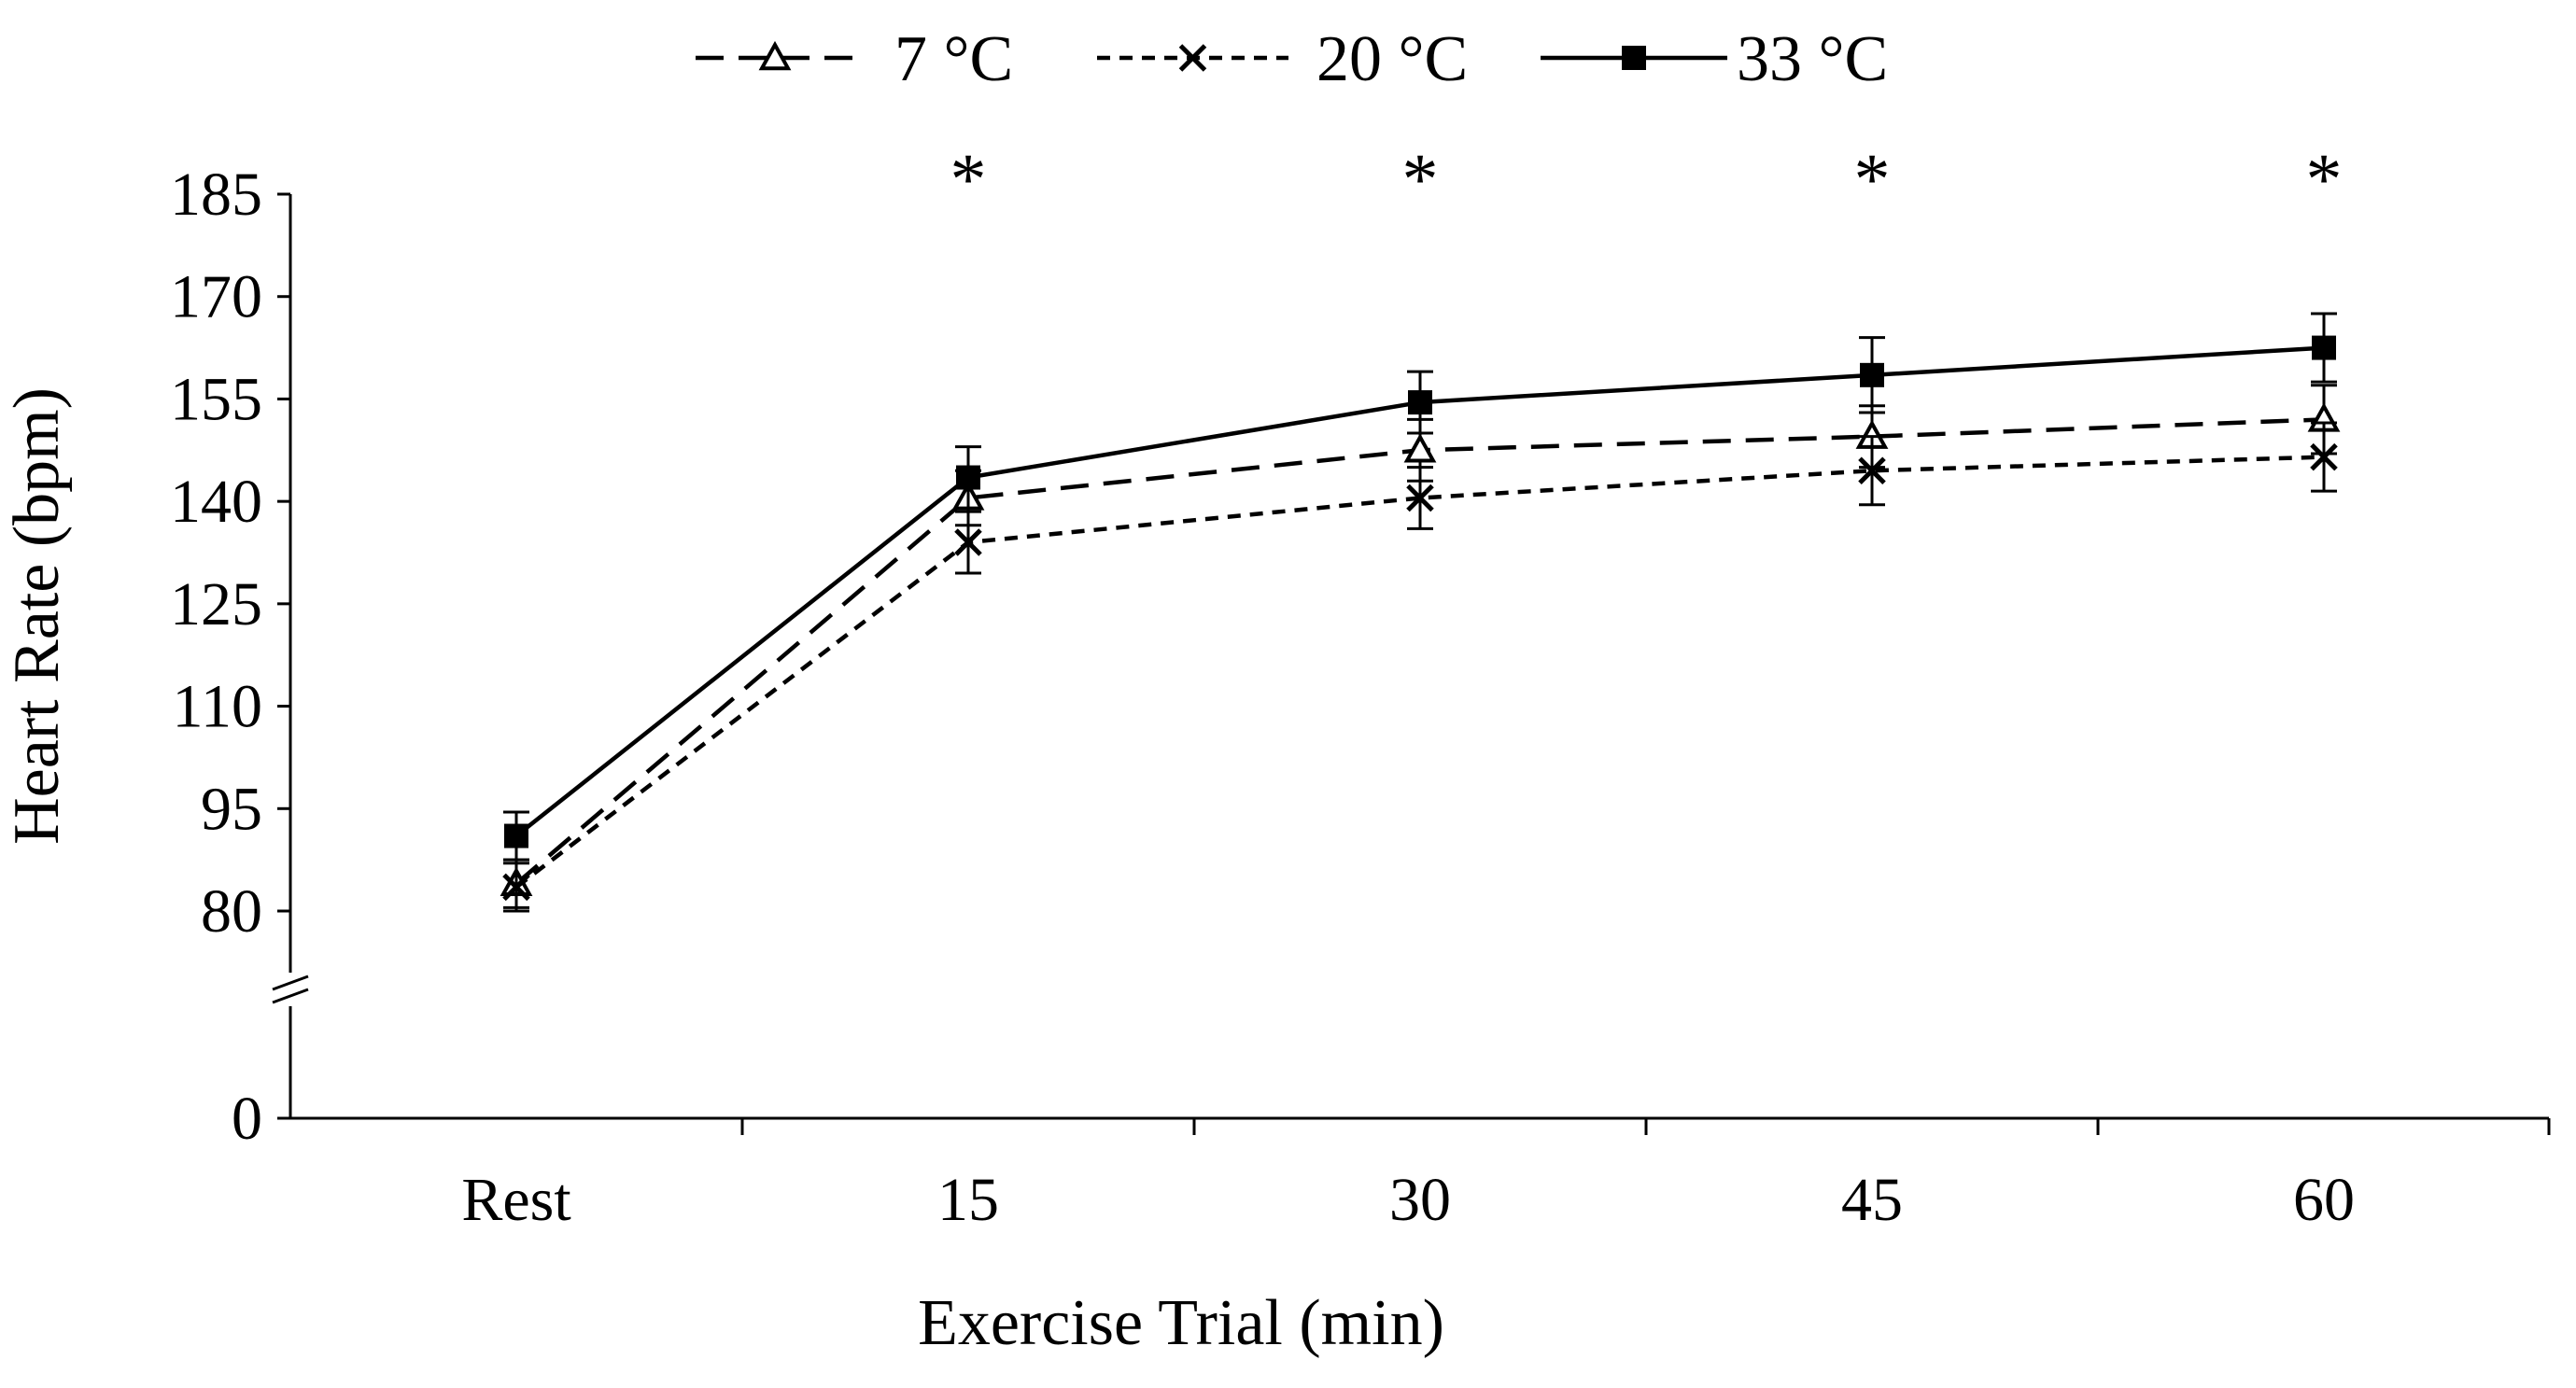 Image resolution: width=2576 pixels, height=1388 pixels. Describe the element at coordinates (1812, 59) in the screenshot. I see `legend-label: 33 °C` at that location.